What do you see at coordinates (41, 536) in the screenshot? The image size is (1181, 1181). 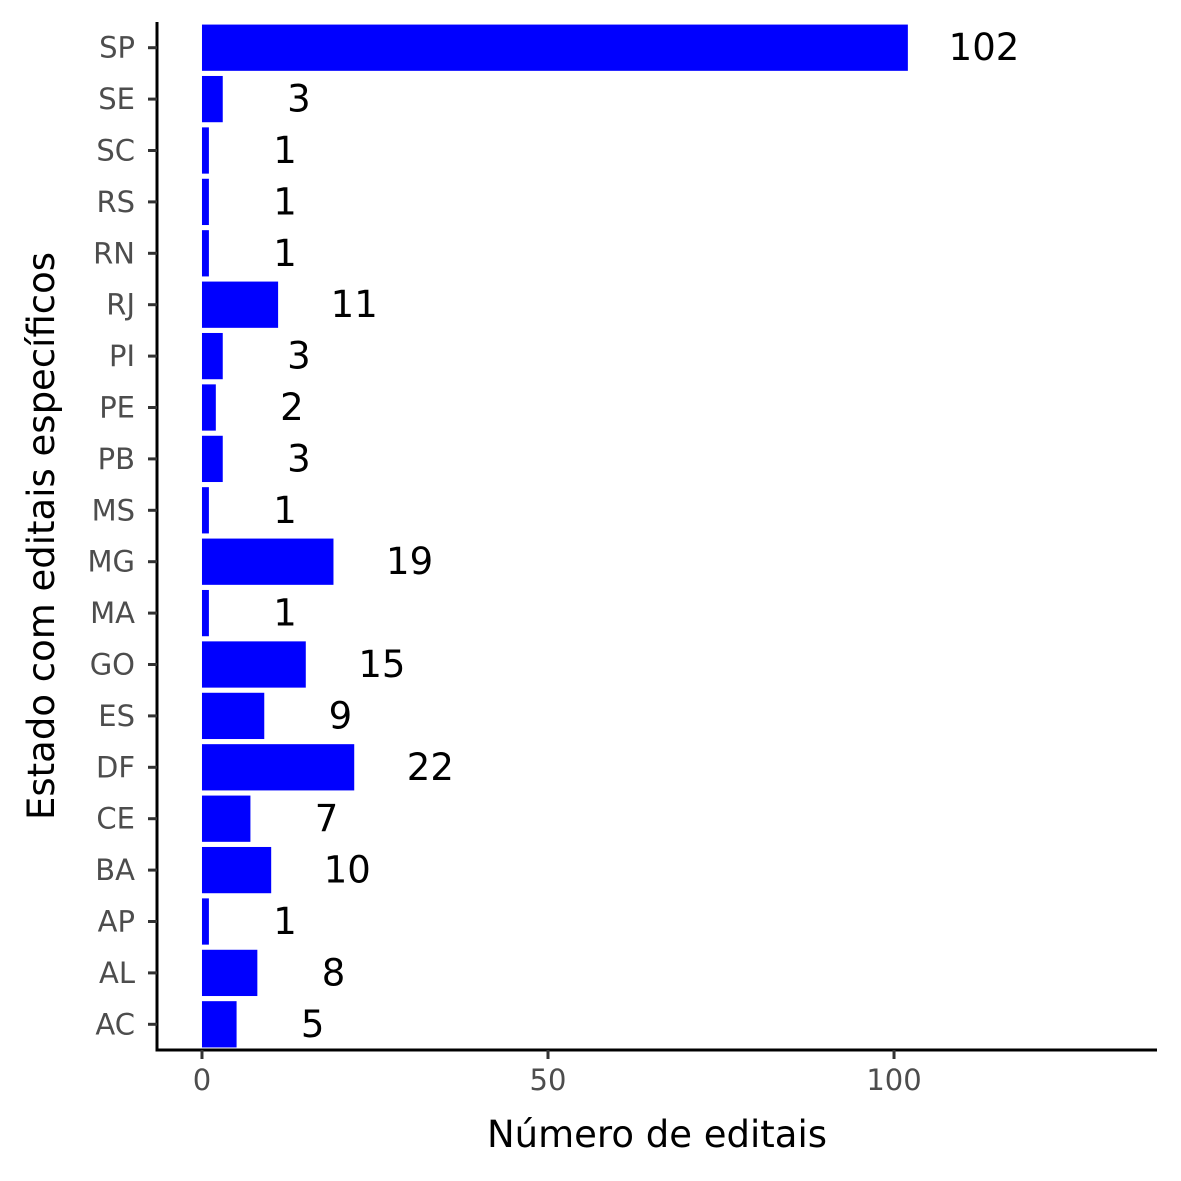 I see `y-axis-title: Estado com editais específicos` at bounding box center [41, 536].